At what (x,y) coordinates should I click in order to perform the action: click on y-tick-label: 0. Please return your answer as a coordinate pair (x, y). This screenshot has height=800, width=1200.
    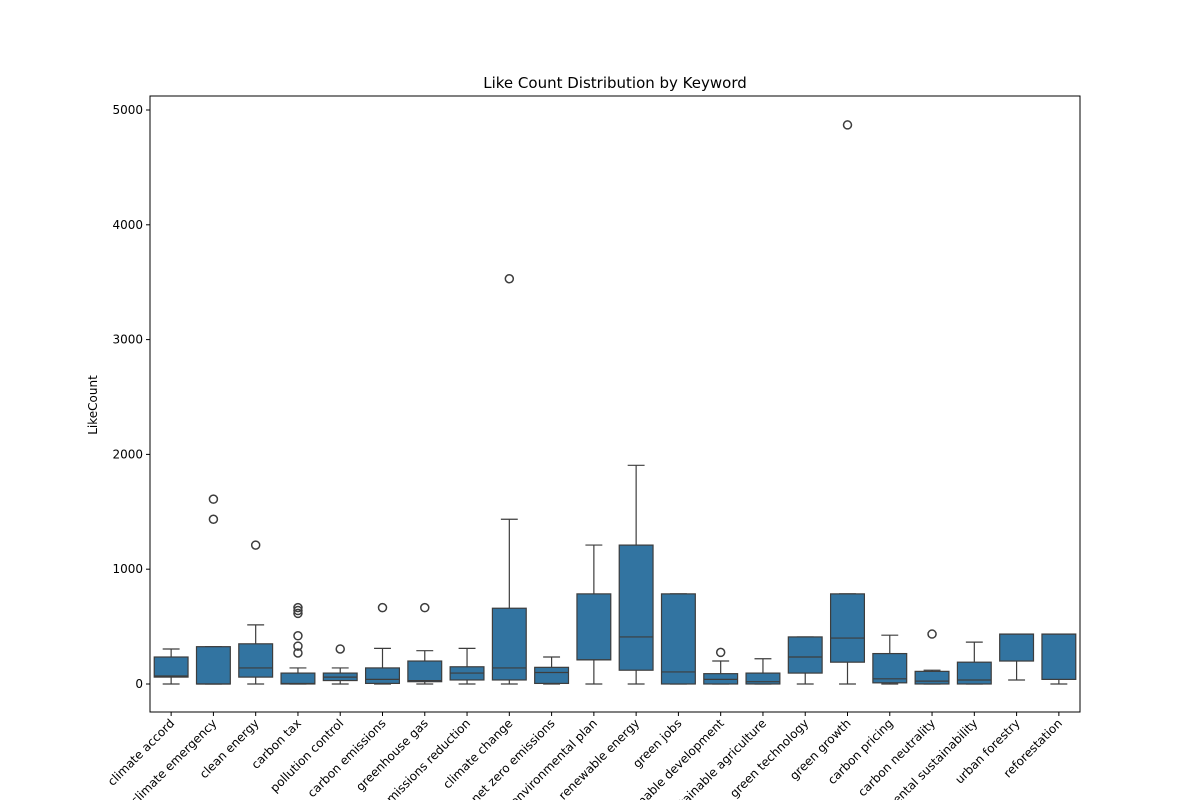
    Looking at the image, I should click on (139, 684).